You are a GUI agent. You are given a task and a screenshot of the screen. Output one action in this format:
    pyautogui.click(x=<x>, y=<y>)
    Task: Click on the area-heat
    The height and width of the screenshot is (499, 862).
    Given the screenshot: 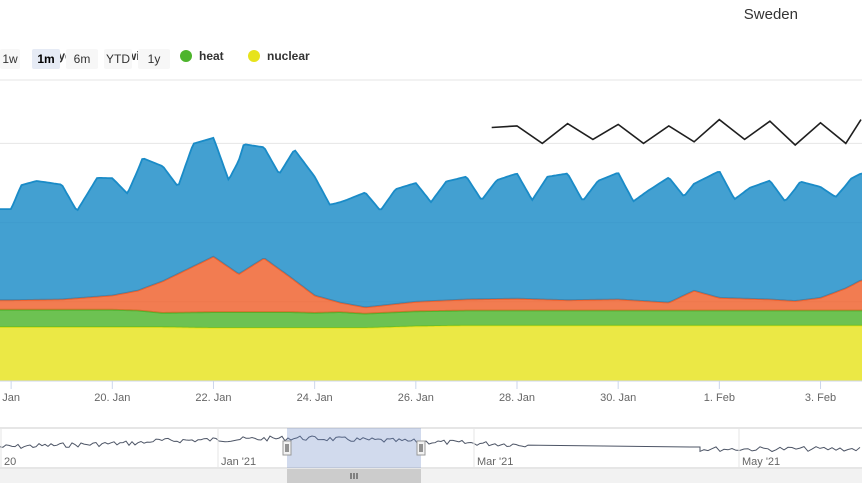 What is the action you would take?
    pyautogui.click(x=431, y=318)
    